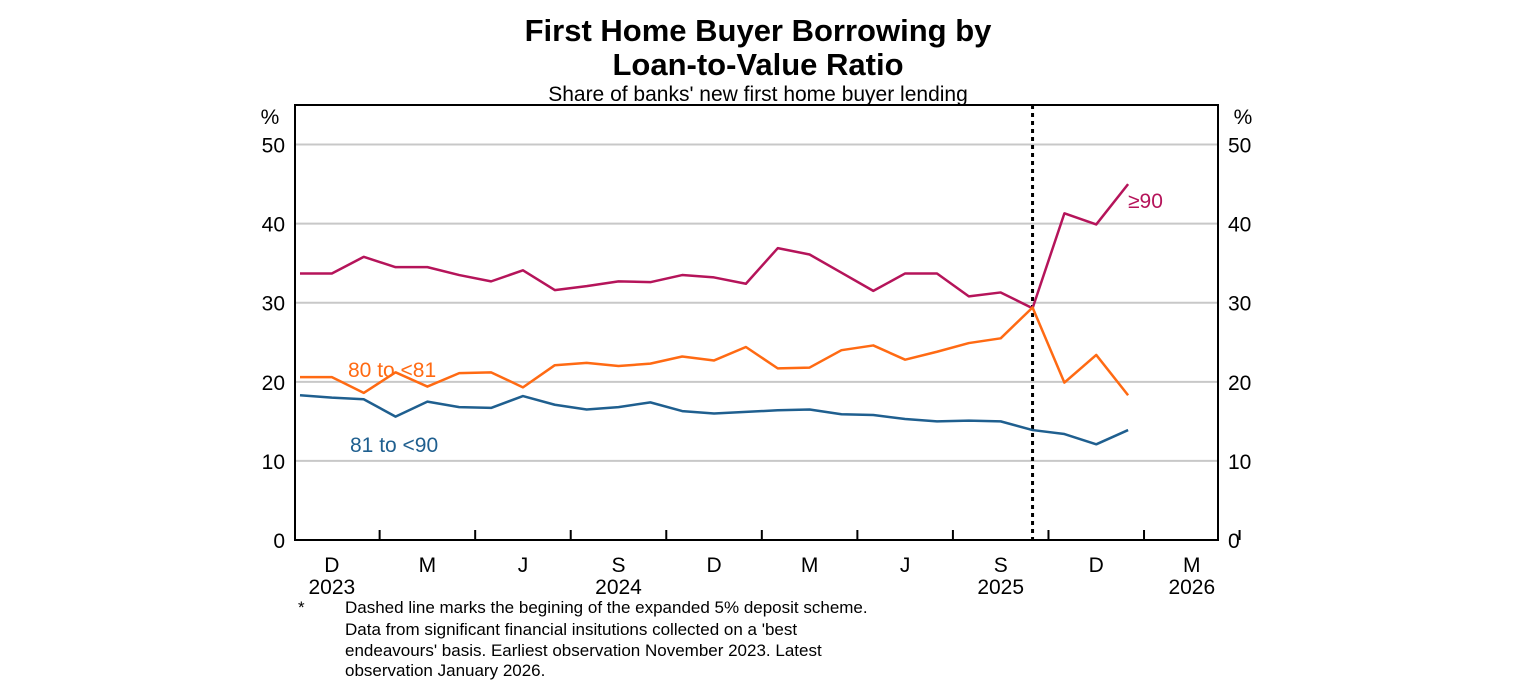  Describe the element at coordinates (1239, 383) in the screenshot. I see `y-tick-label-right: 20` at that location.